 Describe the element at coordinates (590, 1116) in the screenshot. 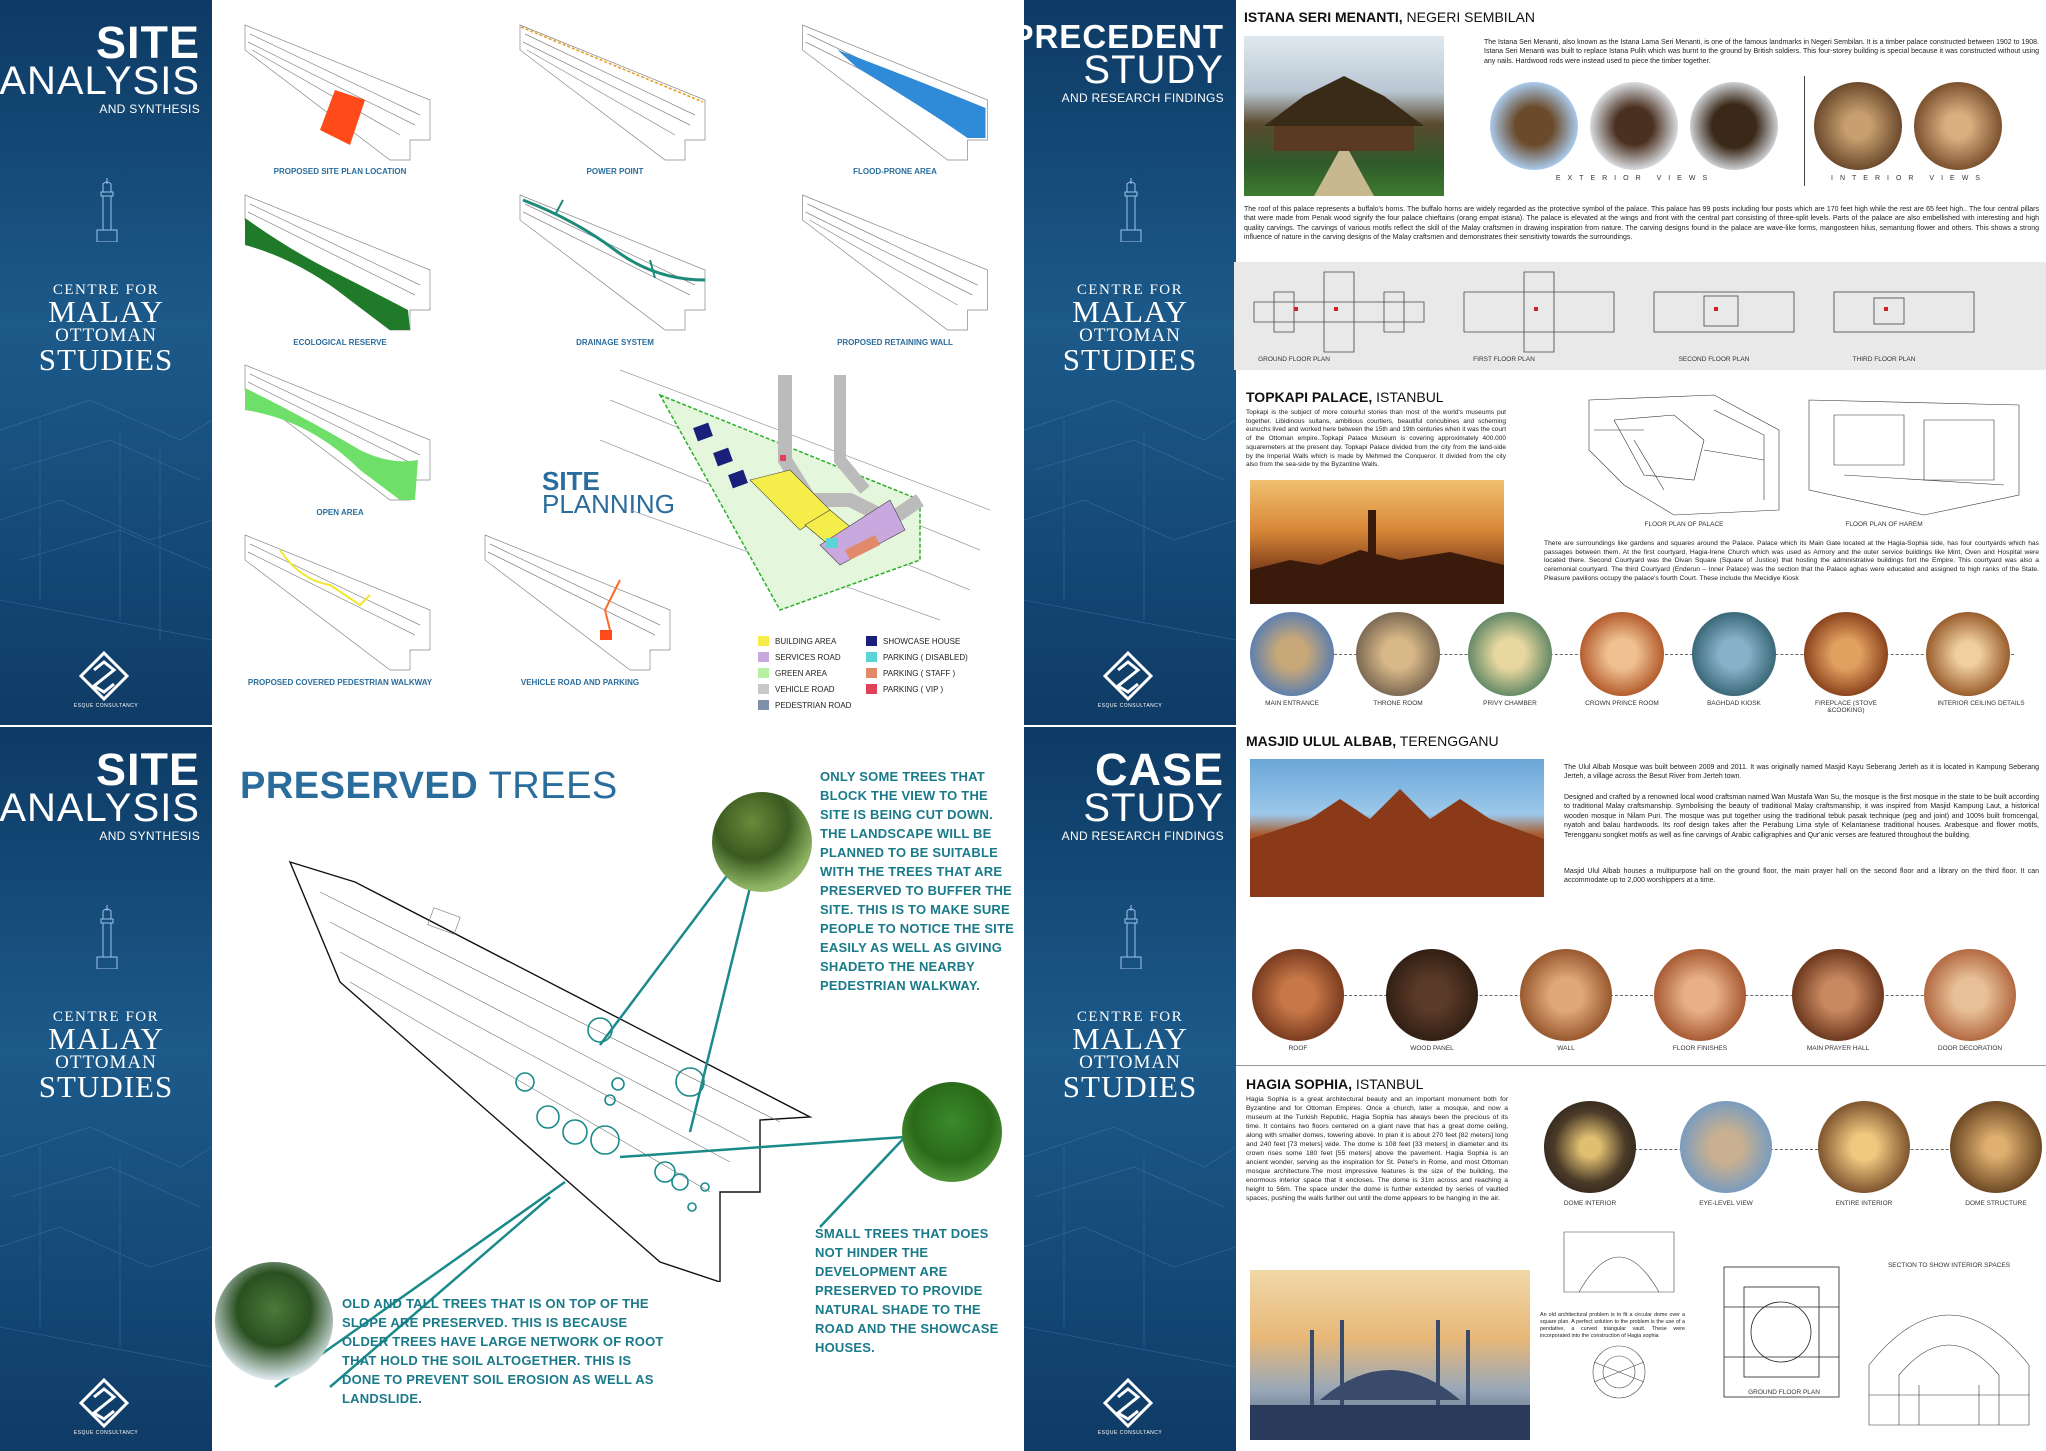

I see `callout-lines` at that location.